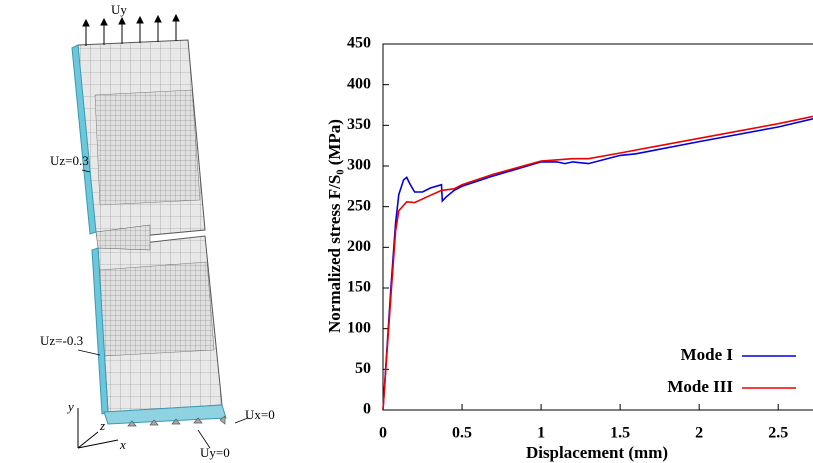 The image size is (813, 463). What do you see at coordinates (707, 354) in the screenshot?
I see `legend-label: Mode I` at bounding box center [707, 354].